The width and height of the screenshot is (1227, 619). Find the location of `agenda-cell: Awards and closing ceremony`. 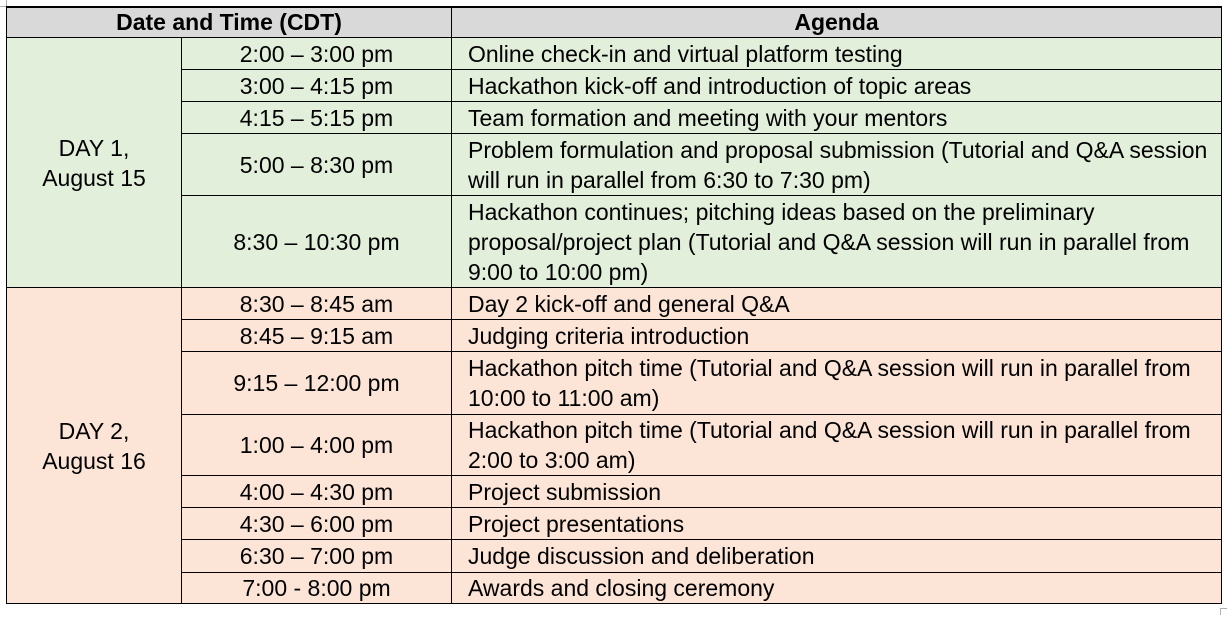

agenda-cell: Awards and closing ceremony is located at coordinates (836, 588).